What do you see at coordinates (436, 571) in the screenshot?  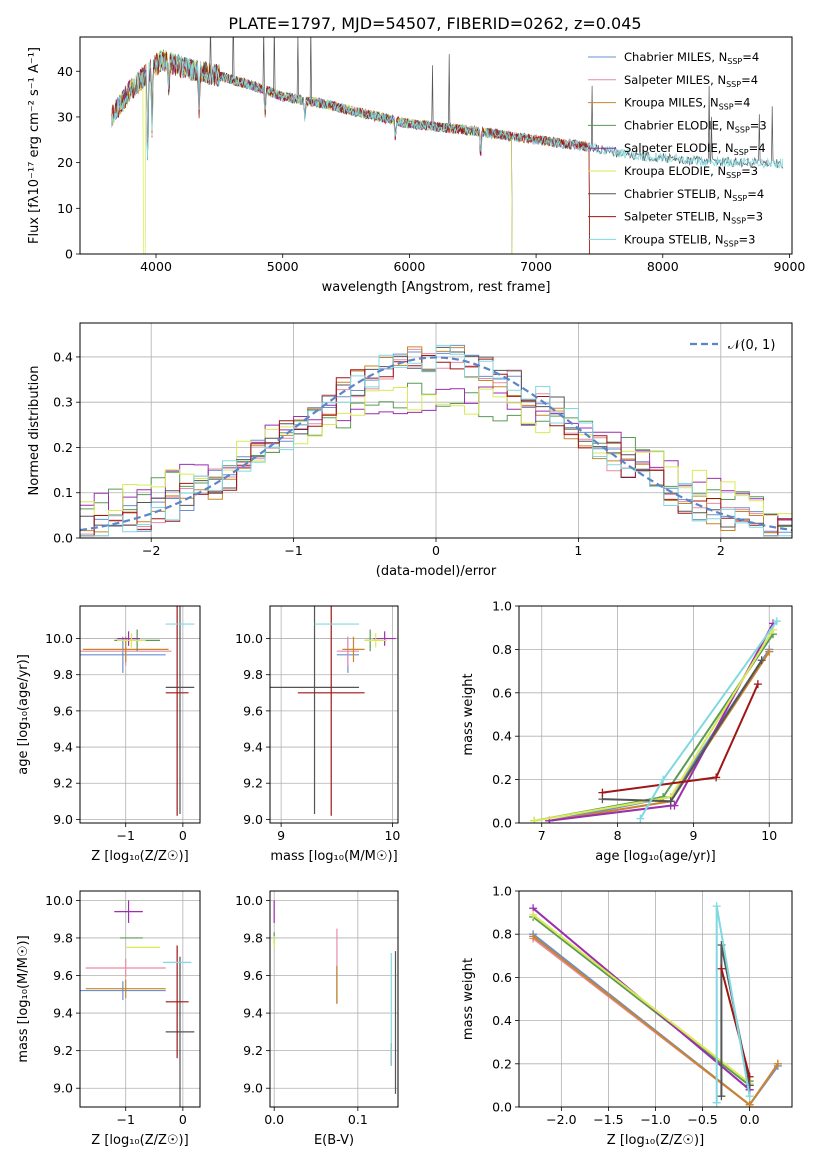 I see `x-axis-label: (data-model)/error` at bounding box center [436, 571].